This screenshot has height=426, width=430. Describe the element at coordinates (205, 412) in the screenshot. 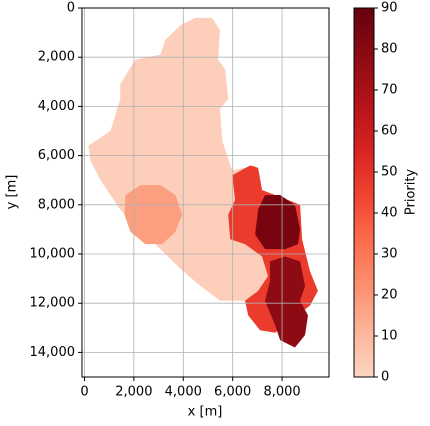

I see `x-axis-label: x [m]` at that location.